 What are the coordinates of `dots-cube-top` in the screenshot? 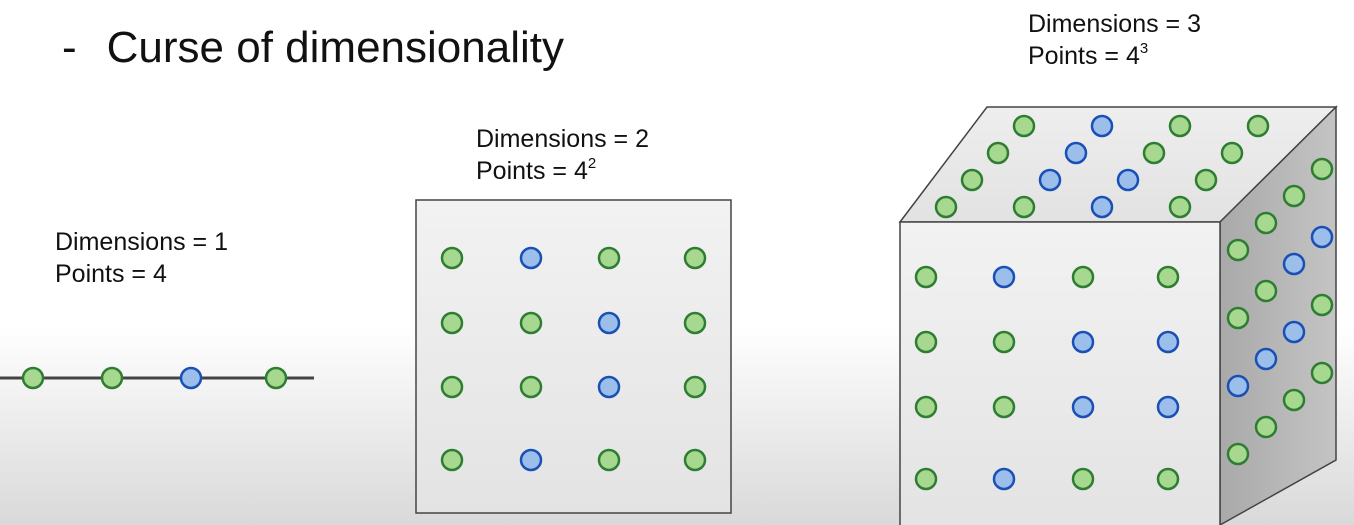 It's located at (1102, 166).